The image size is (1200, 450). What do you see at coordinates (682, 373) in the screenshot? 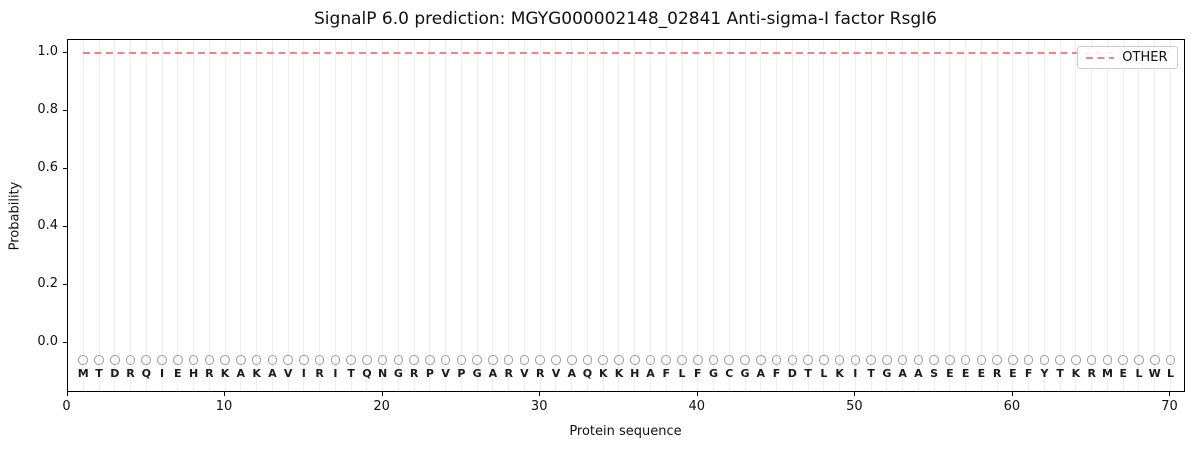
I see `residue-letter: L` at bounding box center [682, 373].